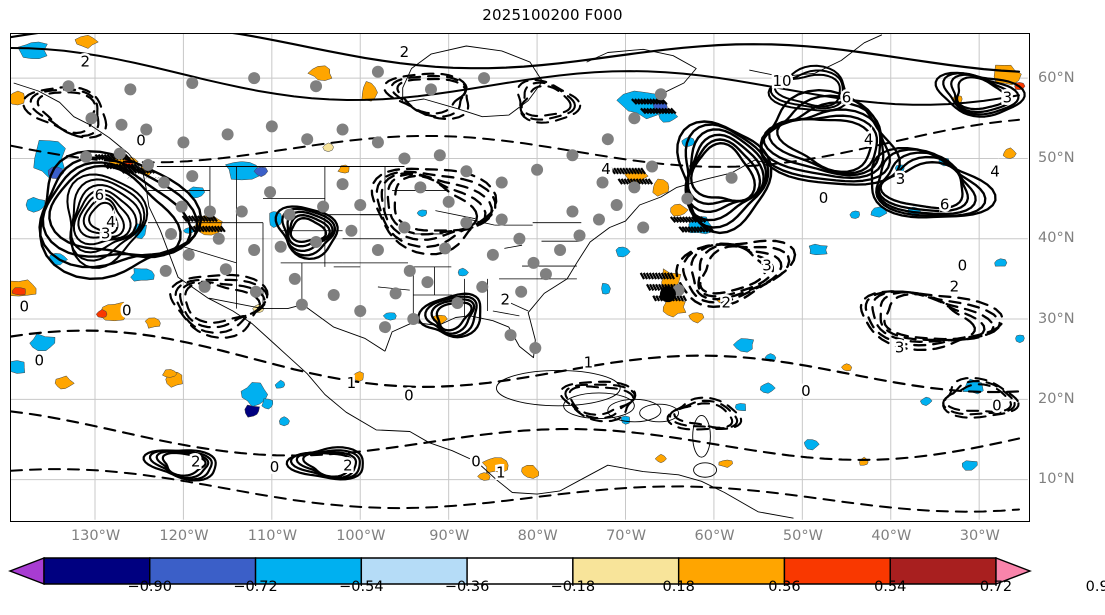 The image size is (1105, 615). I want to click on lon-tick-label-130W: 130°W, so click(95, 536).